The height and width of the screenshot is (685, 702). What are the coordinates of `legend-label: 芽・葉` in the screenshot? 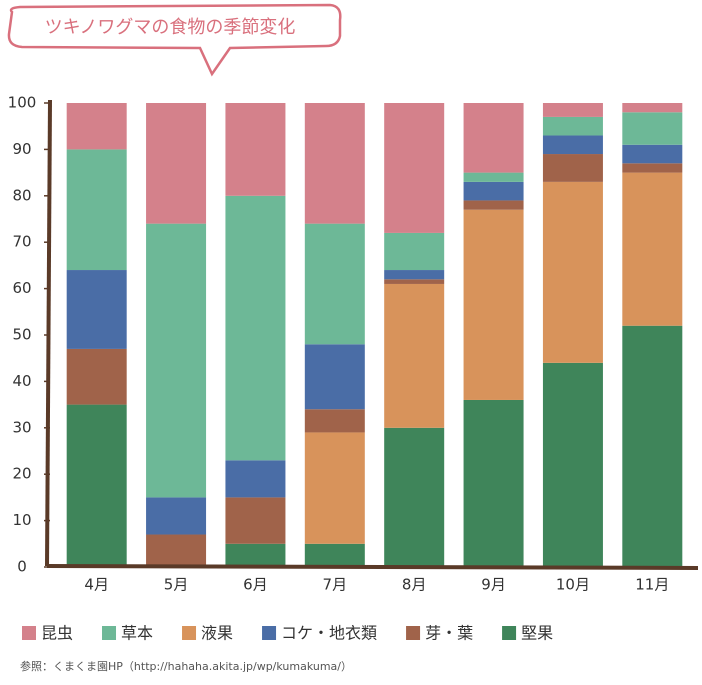 It's located at (449, 633).